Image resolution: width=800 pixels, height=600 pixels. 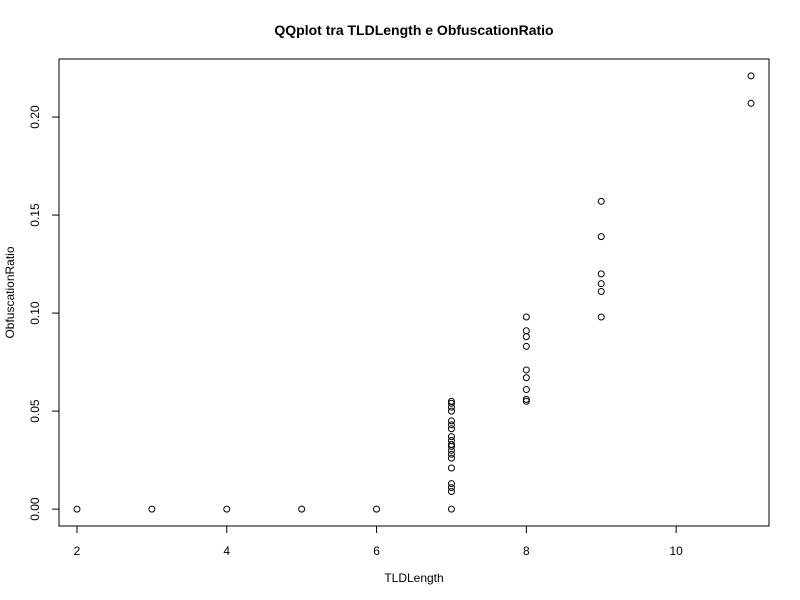 What do you see at coordinates (226, 551) in the screenshot?
I see `x-tick-label: 4` at bounding box center [226, 551].